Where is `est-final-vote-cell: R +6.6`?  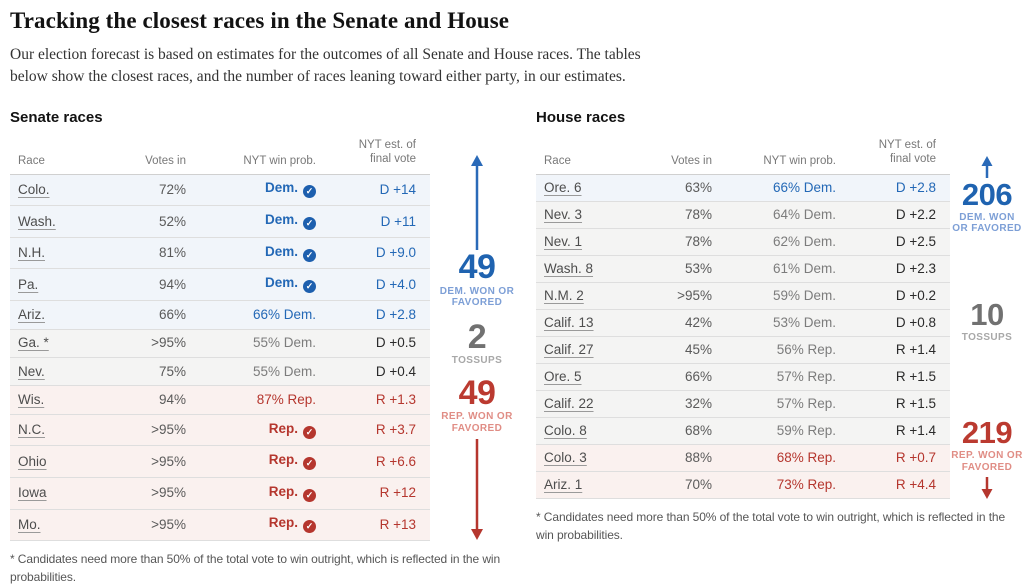
est-final-vote-cell: R +6.6 is located at coordinates (373, 461).